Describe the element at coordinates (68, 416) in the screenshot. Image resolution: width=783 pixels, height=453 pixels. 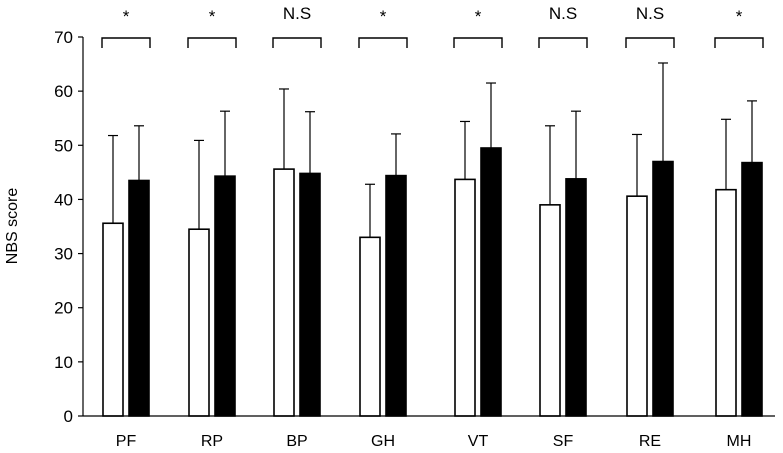
I see `y-tick-label: 0` at that location.